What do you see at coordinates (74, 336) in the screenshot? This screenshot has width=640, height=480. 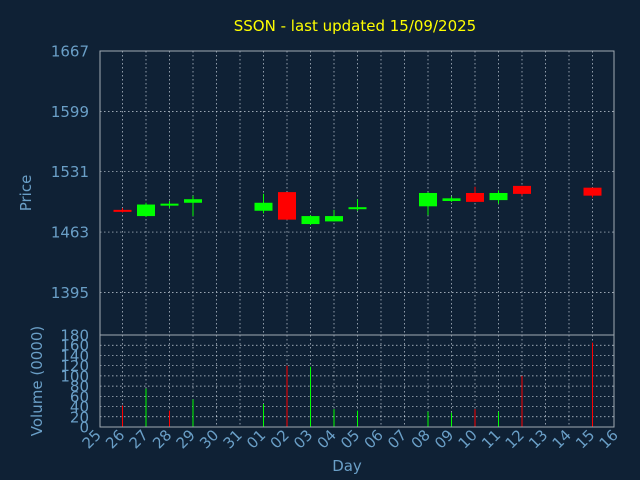 I see `volume-tick-label: 180` at bounding box center [74, 336].